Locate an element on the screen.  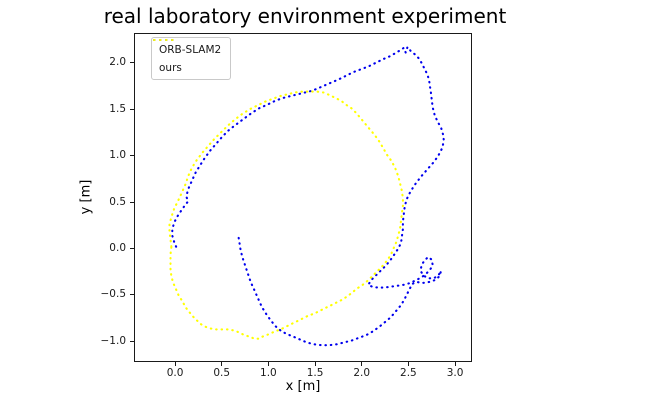
legend-item-ours: ours is located at coordinates (186, 56).